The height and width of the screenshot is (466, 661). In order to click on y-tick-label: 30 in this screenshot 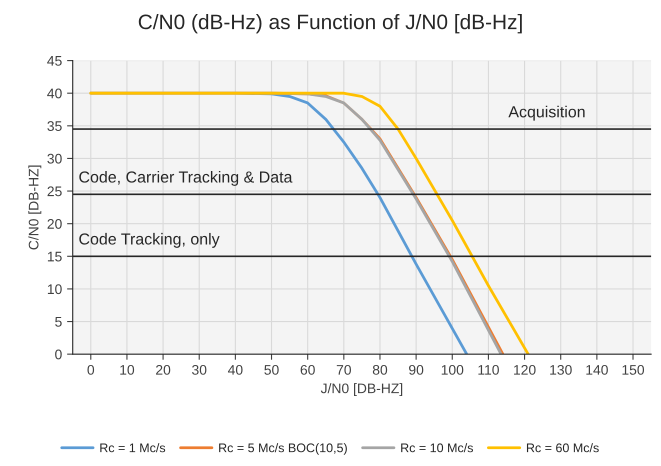, I will do `click(54, 159)`.